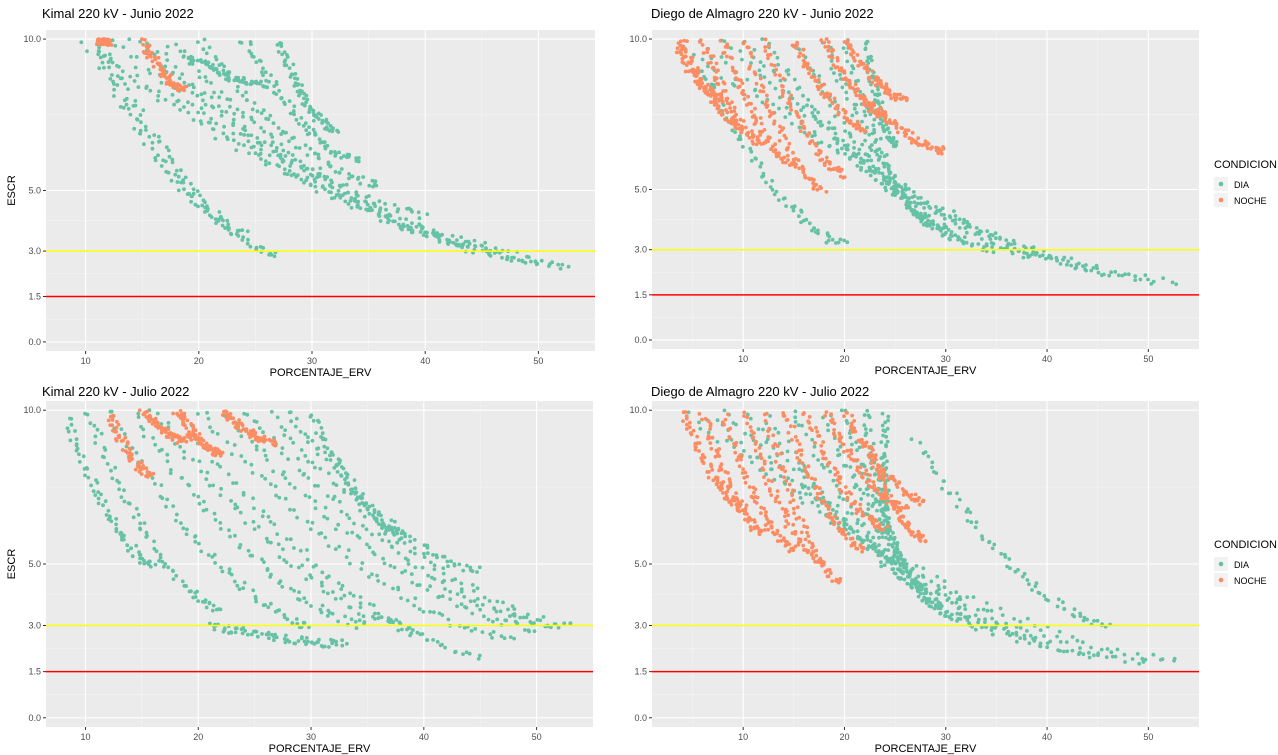 The height and width of the screenshot is (755, 1278). What do you see at coordinates (1047, 359) in the screenshot?
I see `x-tick-label: 40` at bounding box center [1047, 359].